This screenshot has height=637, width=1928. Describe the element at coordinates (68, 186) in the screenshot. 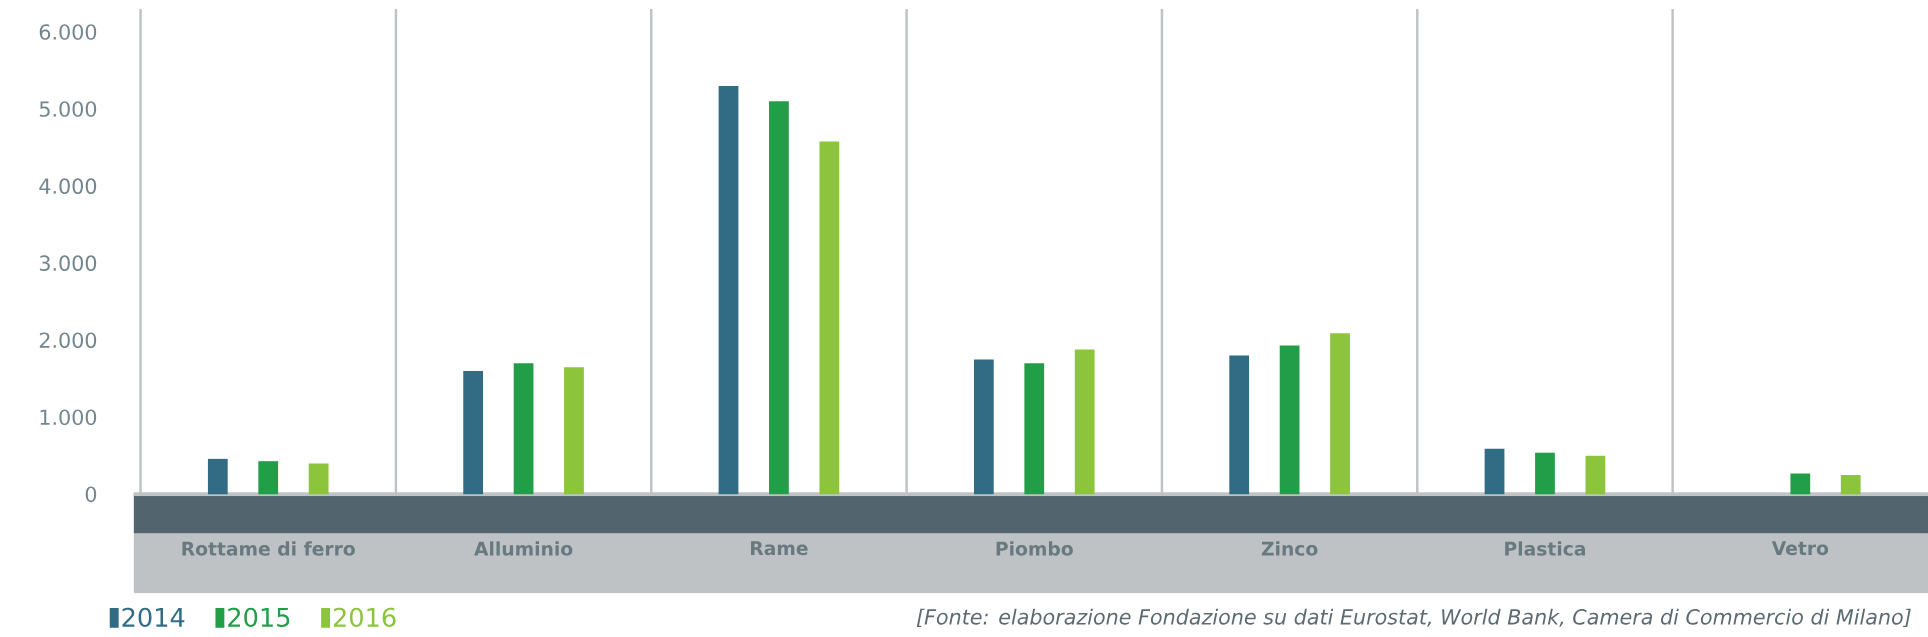

I see `y-tick-label: 4.000` at that location.